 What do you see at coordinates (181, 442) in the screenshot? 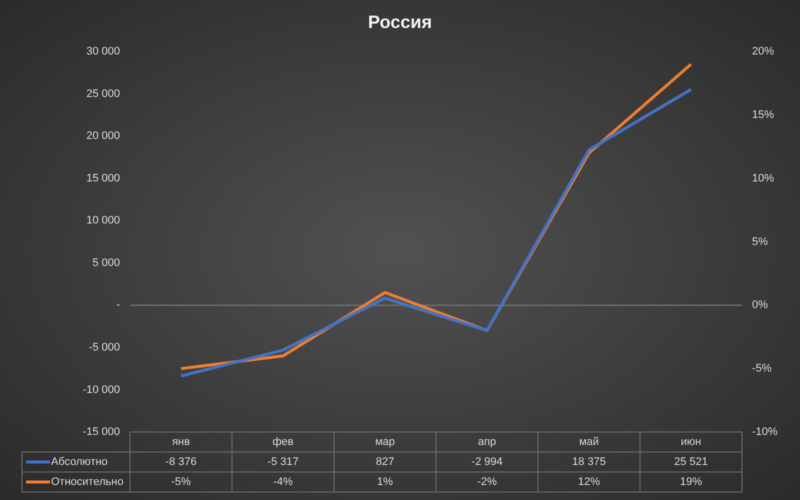
I see `x-tick-label: янв` at bounding box center [181, 442].